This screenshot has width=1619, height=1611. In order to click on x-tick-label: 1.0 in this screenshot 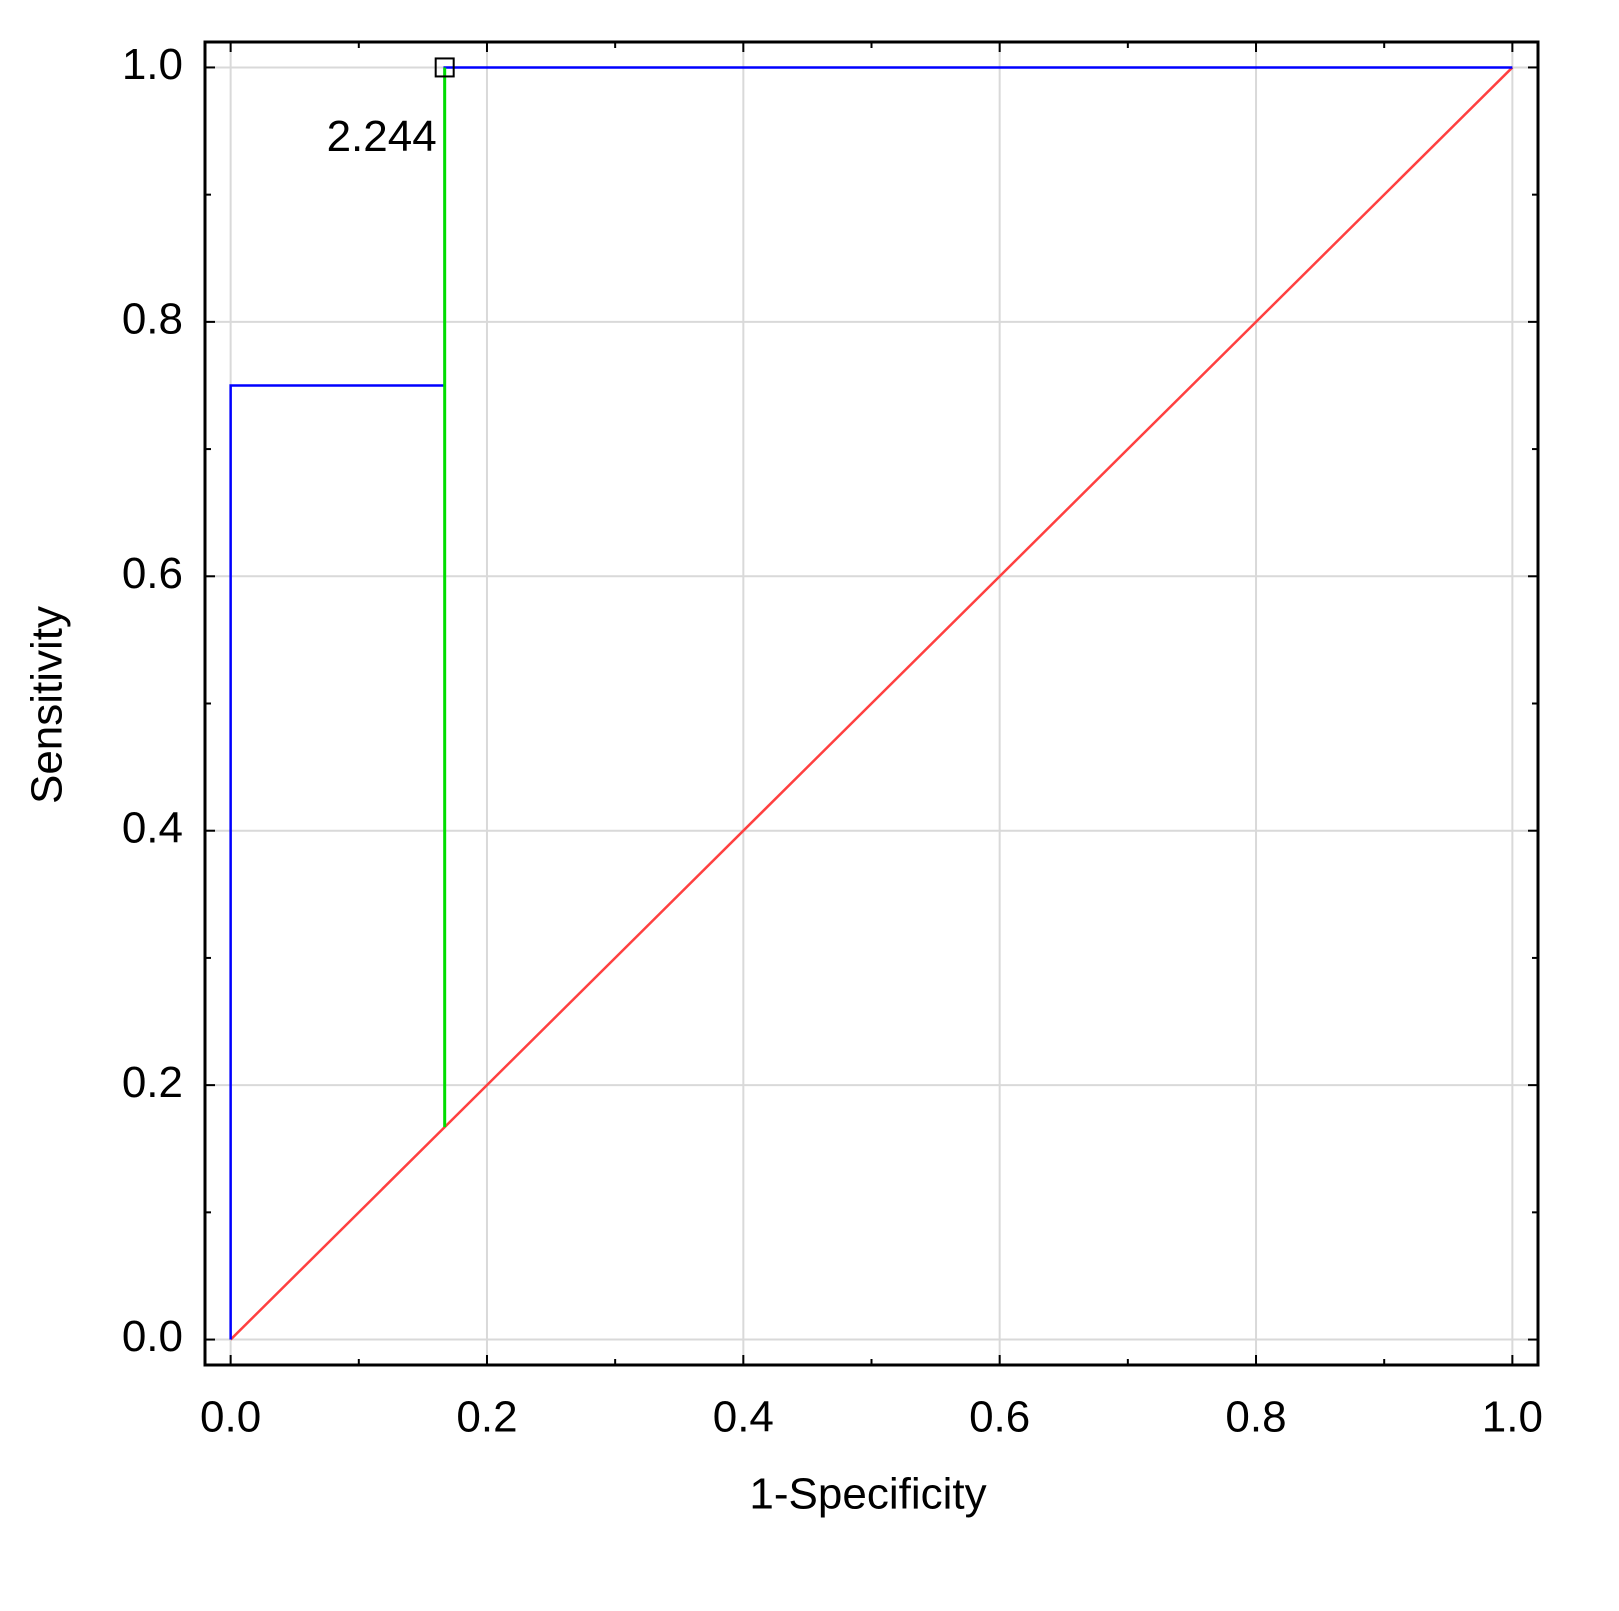, I will do `click(1512, 1417)`.